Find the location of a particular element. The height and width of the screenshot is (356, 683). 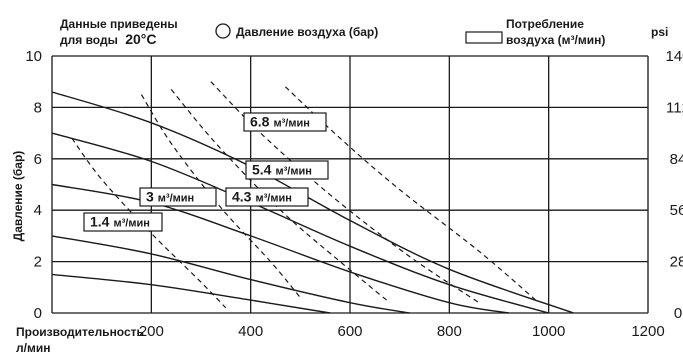

x-tick-label: 800 is located at coordinates (449, 331).